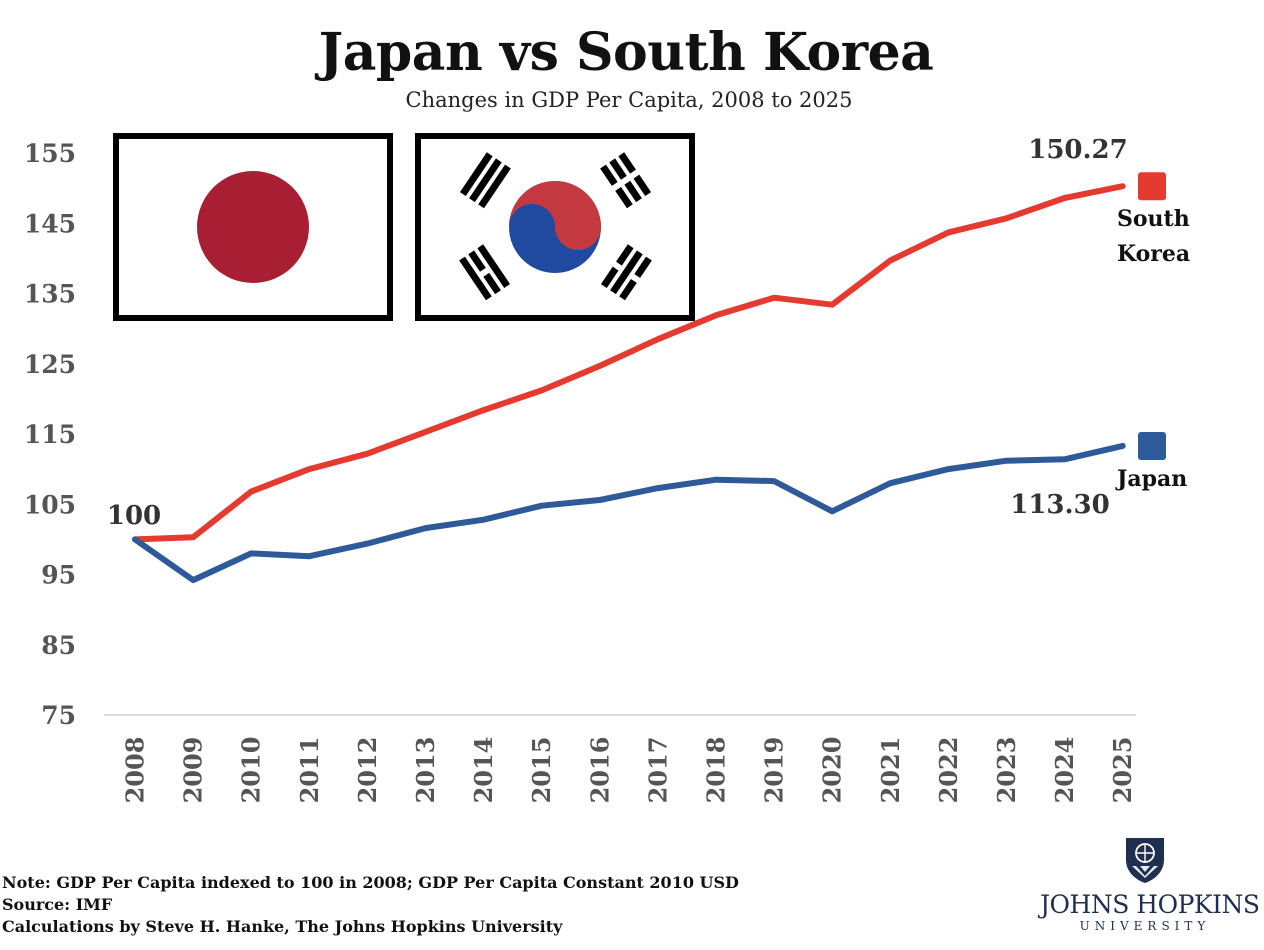  What do you see at coordinates (1152, 186) in the screenshot?
I see `legend-marker-south-korea` at bounding box center [1152, 186].